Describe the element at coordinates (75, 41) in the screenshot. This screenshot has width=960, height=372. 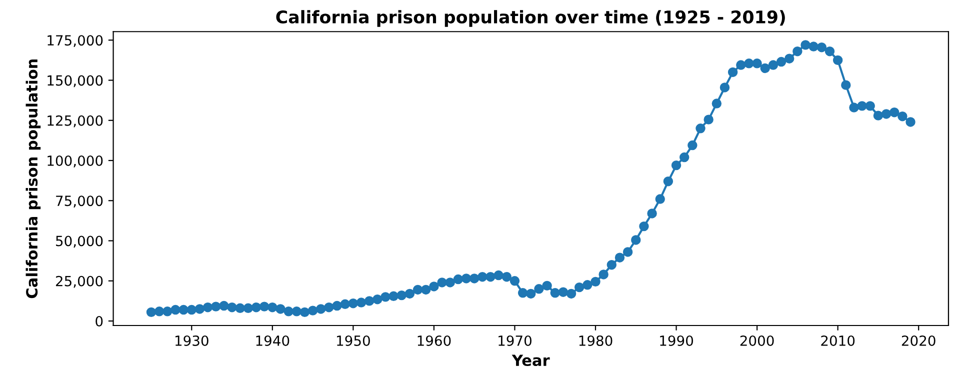
I see `y-tick-label: 175,000` at that location.